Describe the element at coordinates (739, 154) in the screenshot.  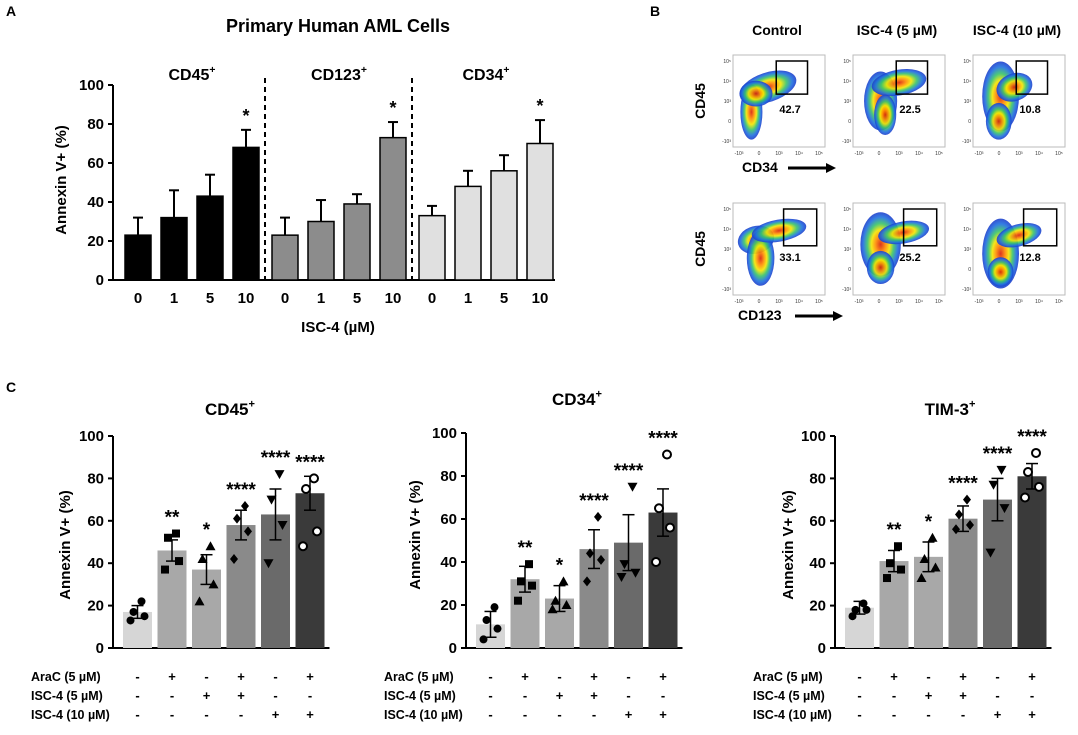
I see `panel-b-x-tick-label: -10³` at that location.